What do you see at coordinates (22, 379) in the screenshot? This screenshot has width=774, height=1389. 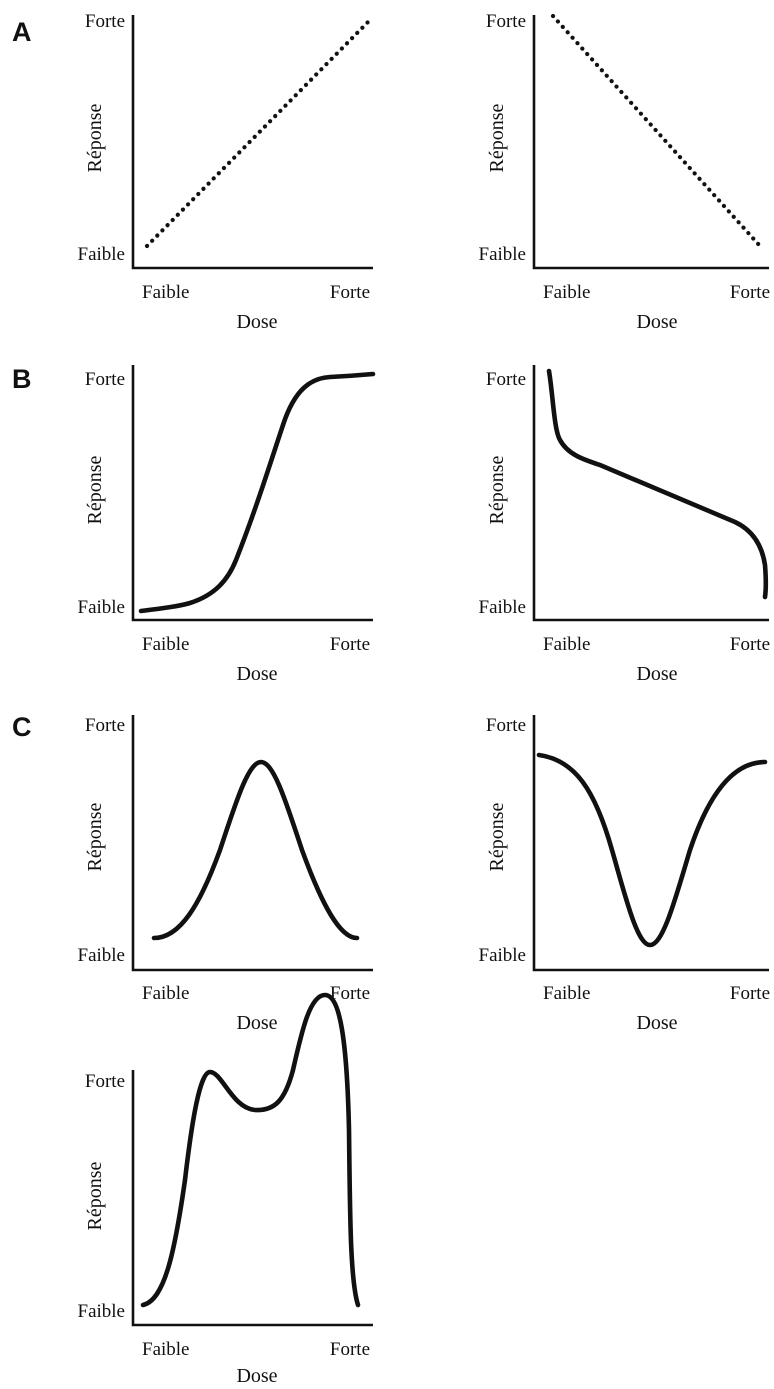 I see `panel-letter-b: B` at bounding box center [22, 379].